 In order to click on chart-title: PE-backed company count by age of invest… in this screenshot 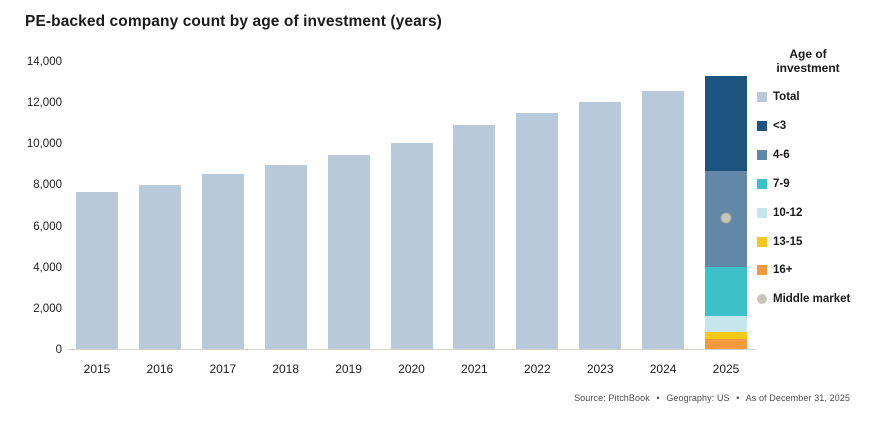, I will do `click(233, 21)`.